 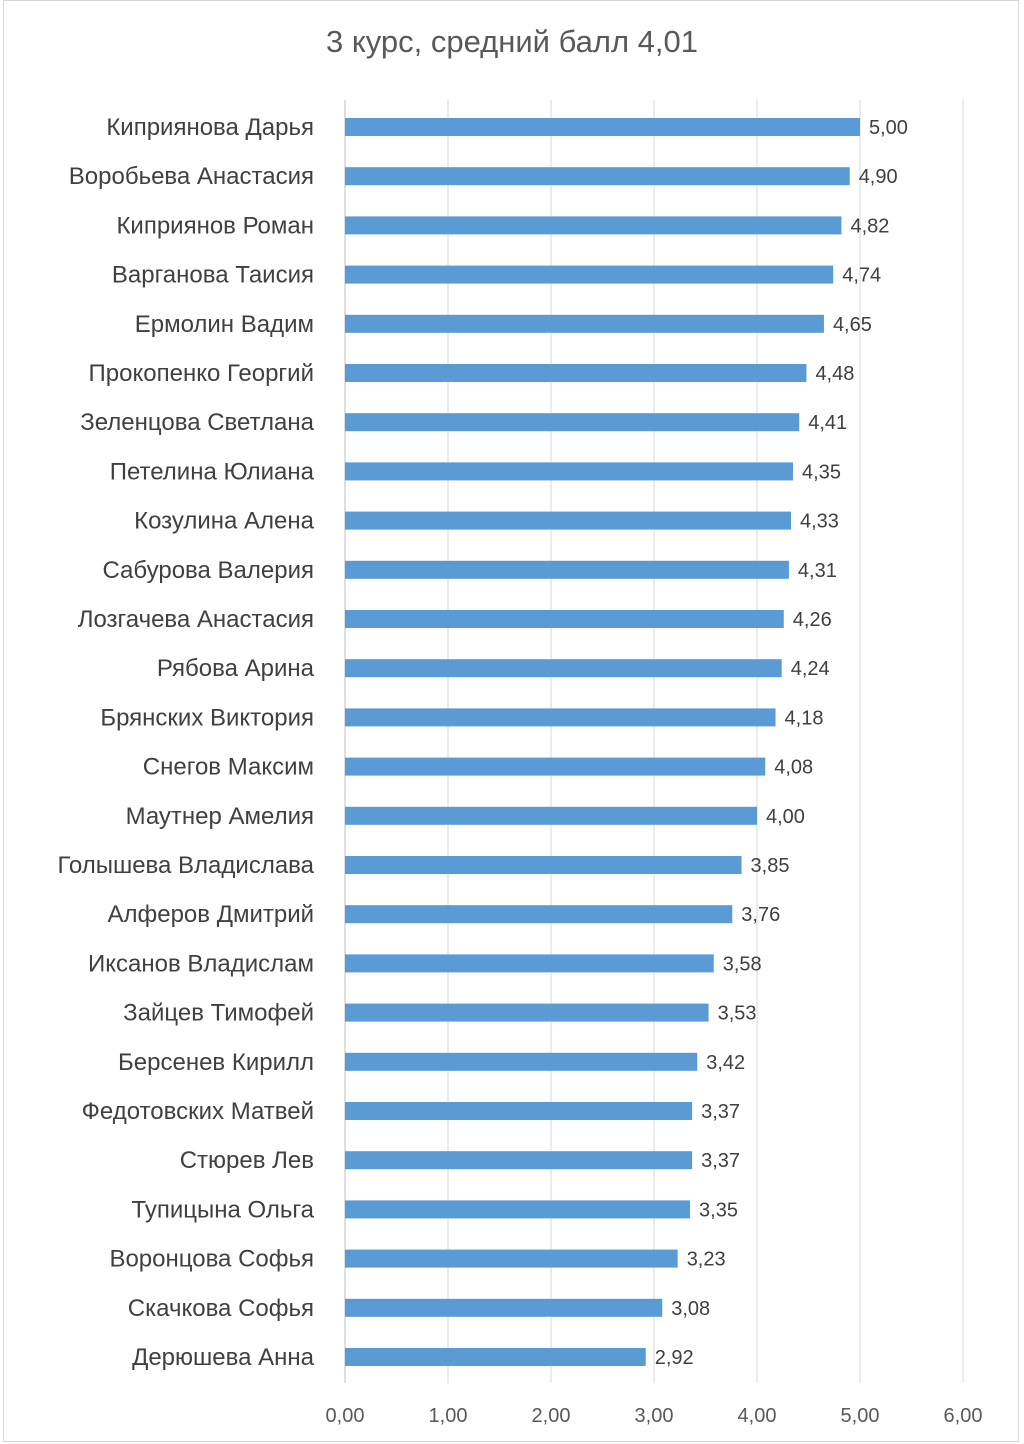 What do you see at coordinates (191, 176) in the screenshot?
I see `category-label: Воробьева Анастасия` at bounding box center [191, 176].